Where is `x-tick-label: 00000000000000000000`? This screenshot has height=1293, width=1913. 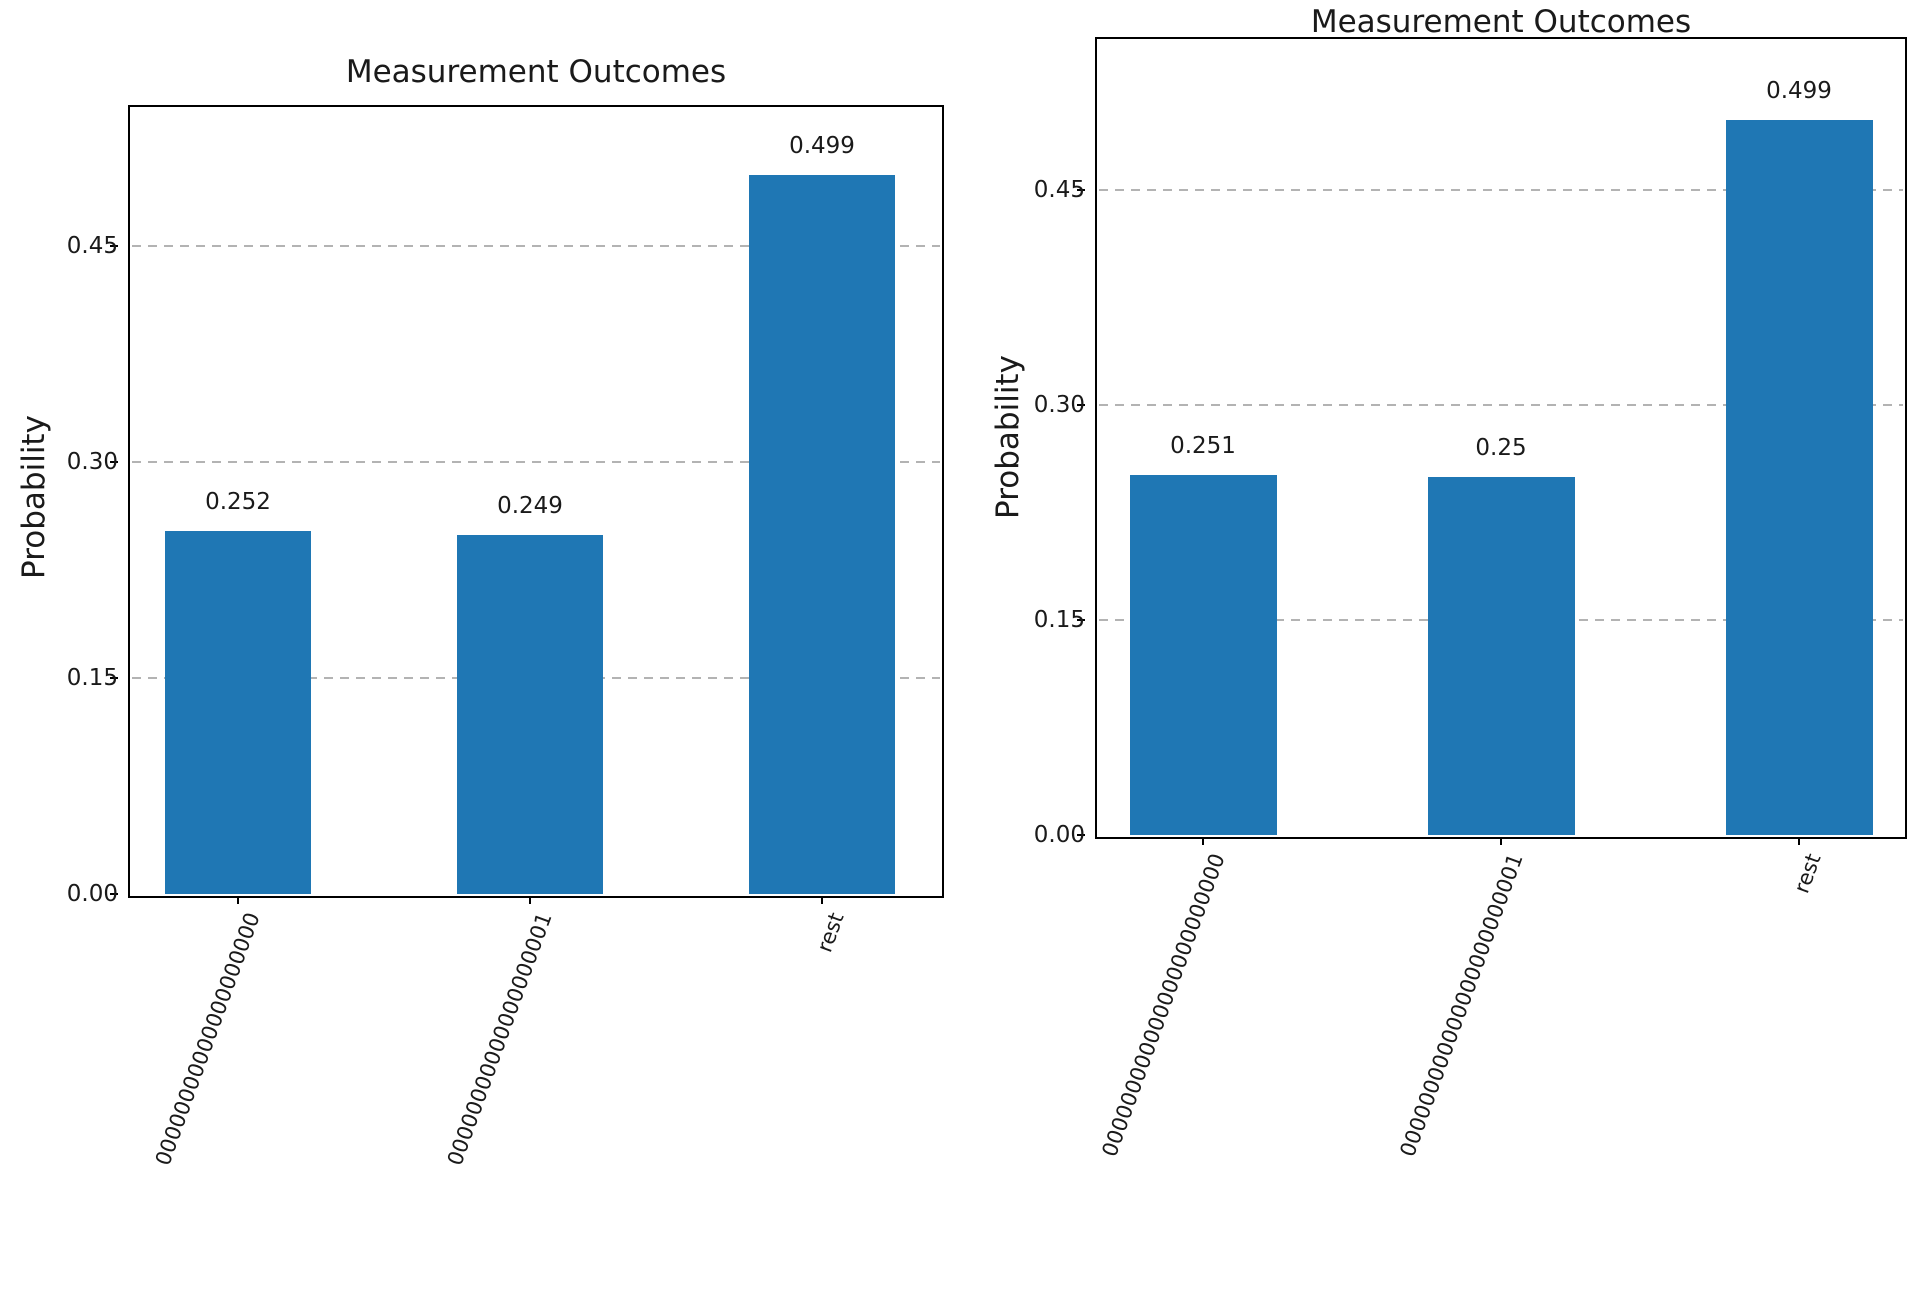 x-tick-label: 00000000000000000000 is located at coordinates (207, 1039).